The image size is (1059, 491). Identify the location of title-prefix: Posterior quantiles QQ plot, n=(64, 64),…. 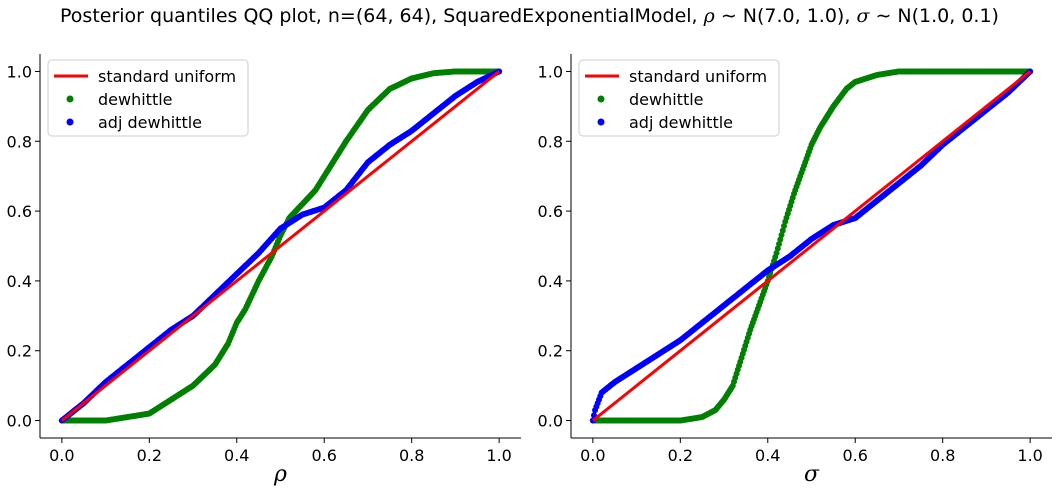
(382, 16).